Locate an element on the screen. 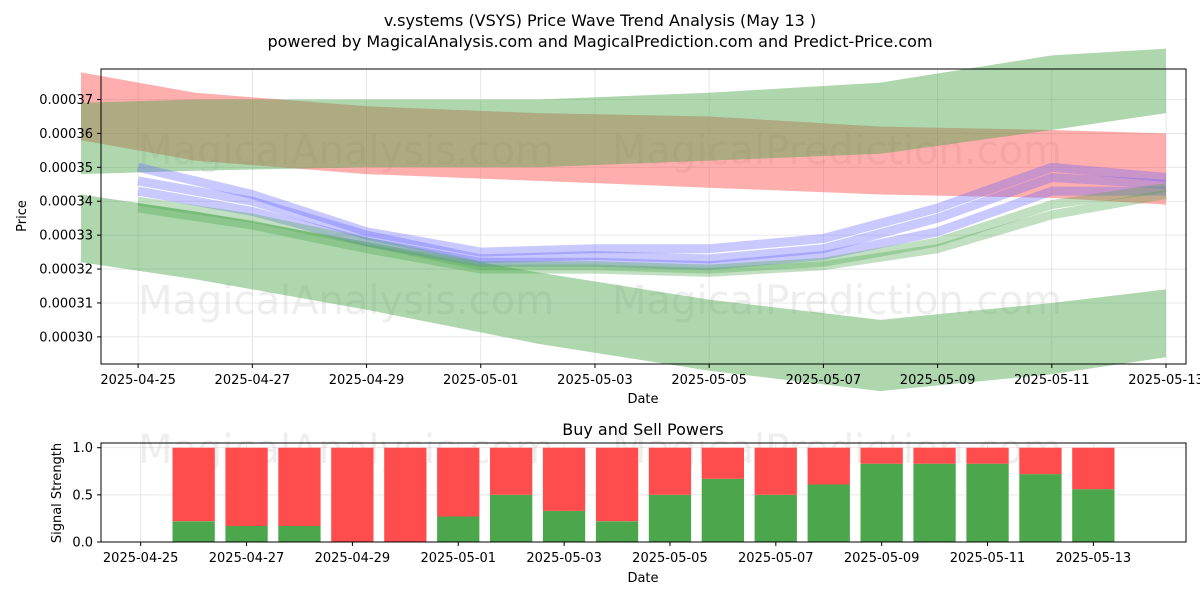 The width and height of the screenshot is (1200, 600). signal-x-tick-label: 2025-05-07 is located at coordinates (776, 558).